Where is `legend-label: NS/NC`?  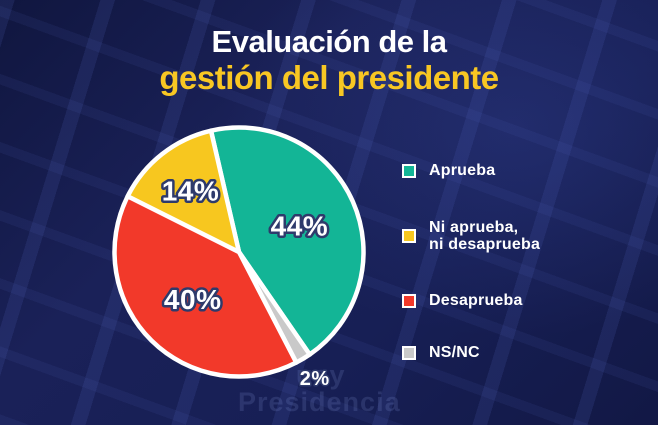
legend-label: NS/NC is located at coordinates (454, 352).